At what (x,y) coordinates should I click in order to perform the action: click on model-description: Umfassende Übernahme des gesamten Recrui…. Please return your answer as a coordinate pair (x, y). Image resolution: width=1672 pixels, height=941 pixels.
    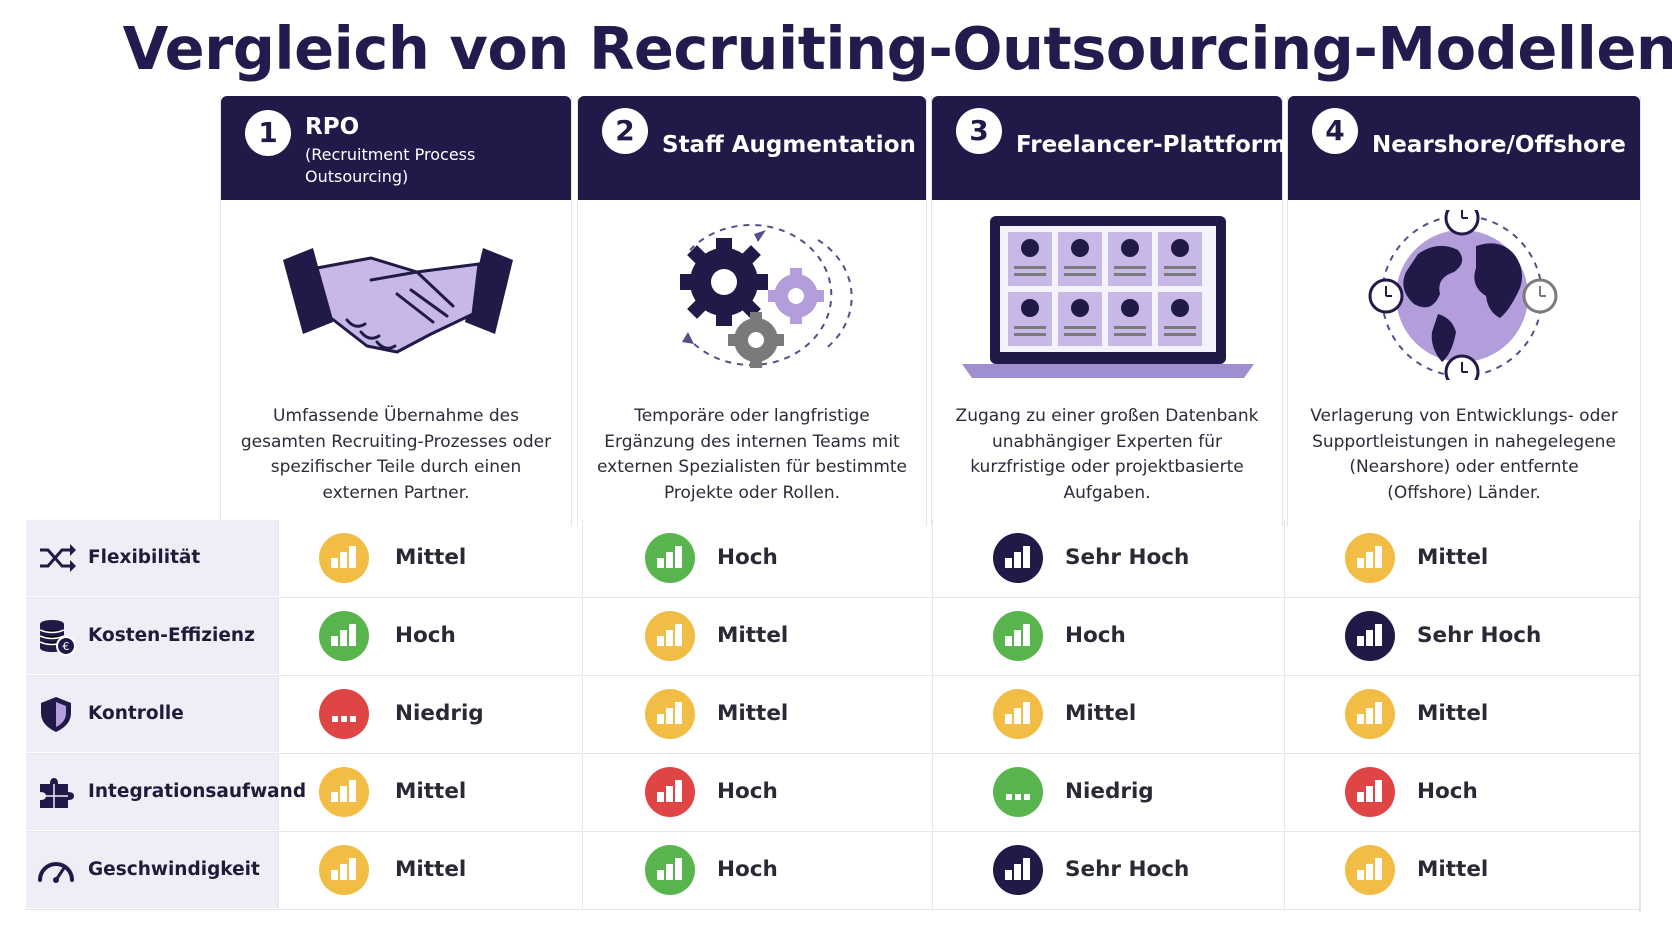
    Looking at the image, I should click on (396, 454).